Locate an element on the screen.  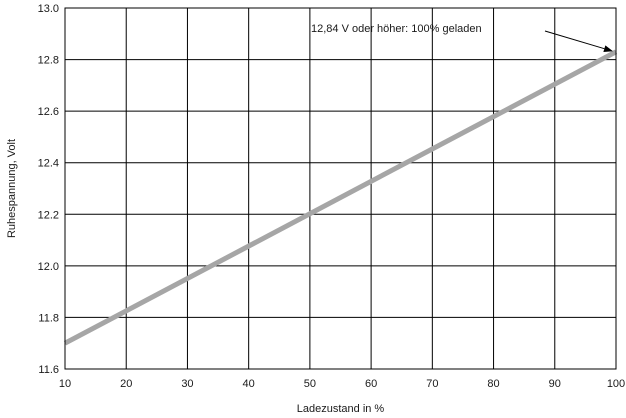
annotation-arrow-line is located at coordinates (574, 40).